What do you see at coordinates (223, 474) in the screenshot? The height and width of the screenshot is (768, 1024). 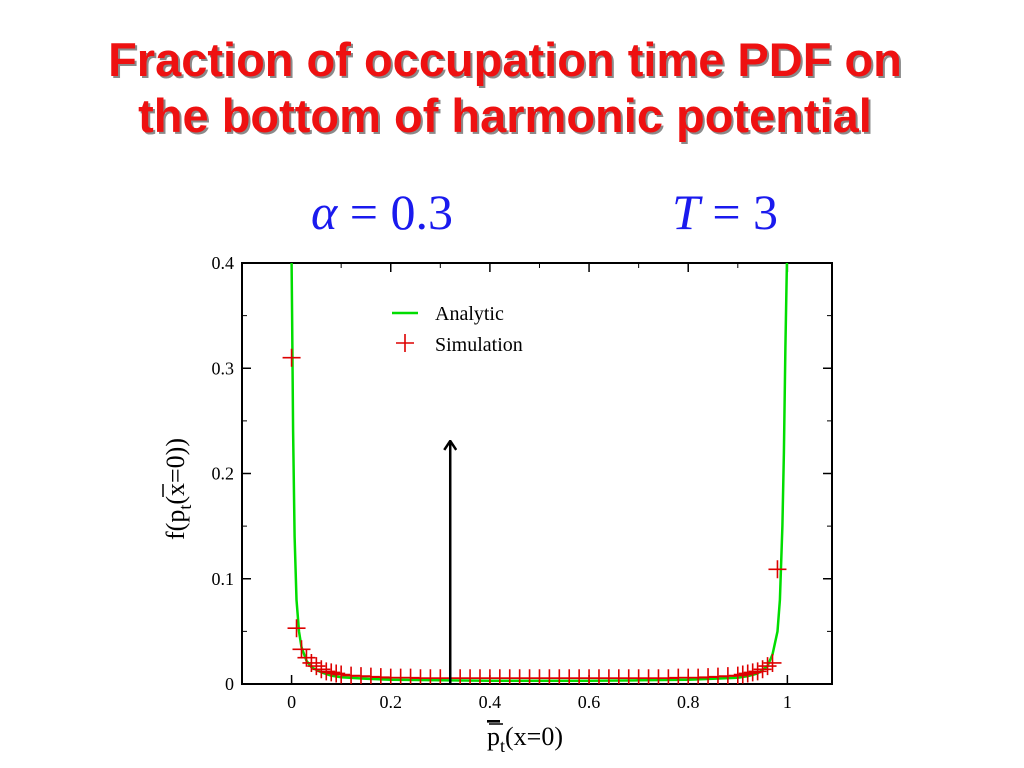 I see `y-tick-label: 0.2` at bounding box center [223, 474].